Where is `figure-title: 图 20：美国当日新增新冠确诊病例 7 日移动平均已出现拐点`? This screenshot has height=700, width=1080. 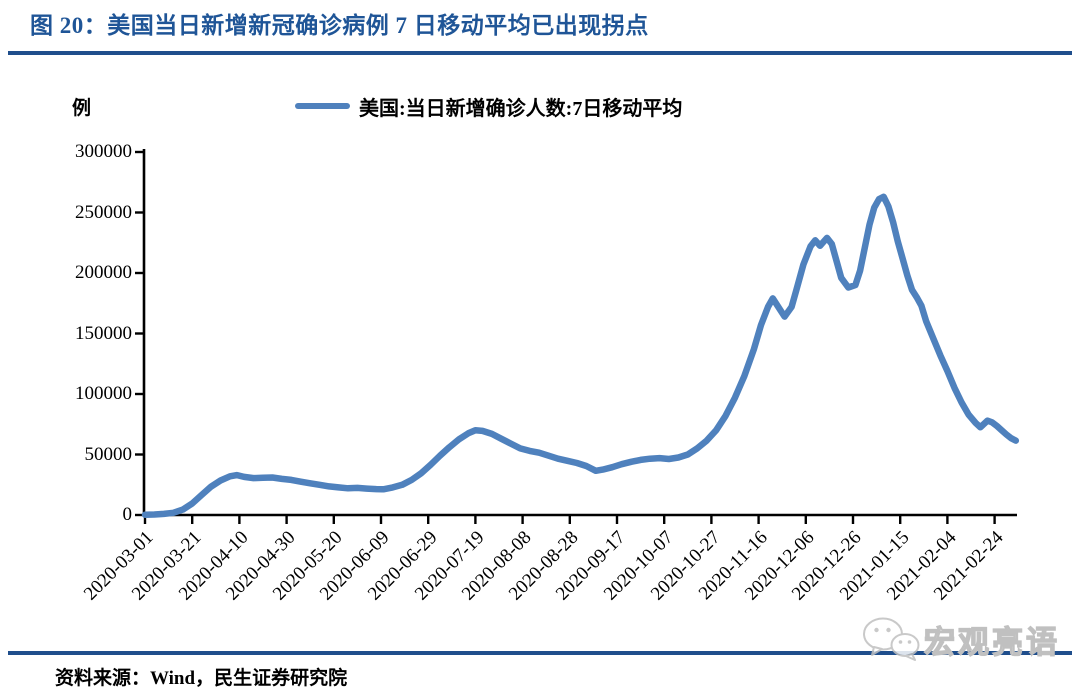
figure-title: 图 20：美国当日新增新冠确诊病例 7 日移动平均已出现拐点 is located at coordinates (339, 25).